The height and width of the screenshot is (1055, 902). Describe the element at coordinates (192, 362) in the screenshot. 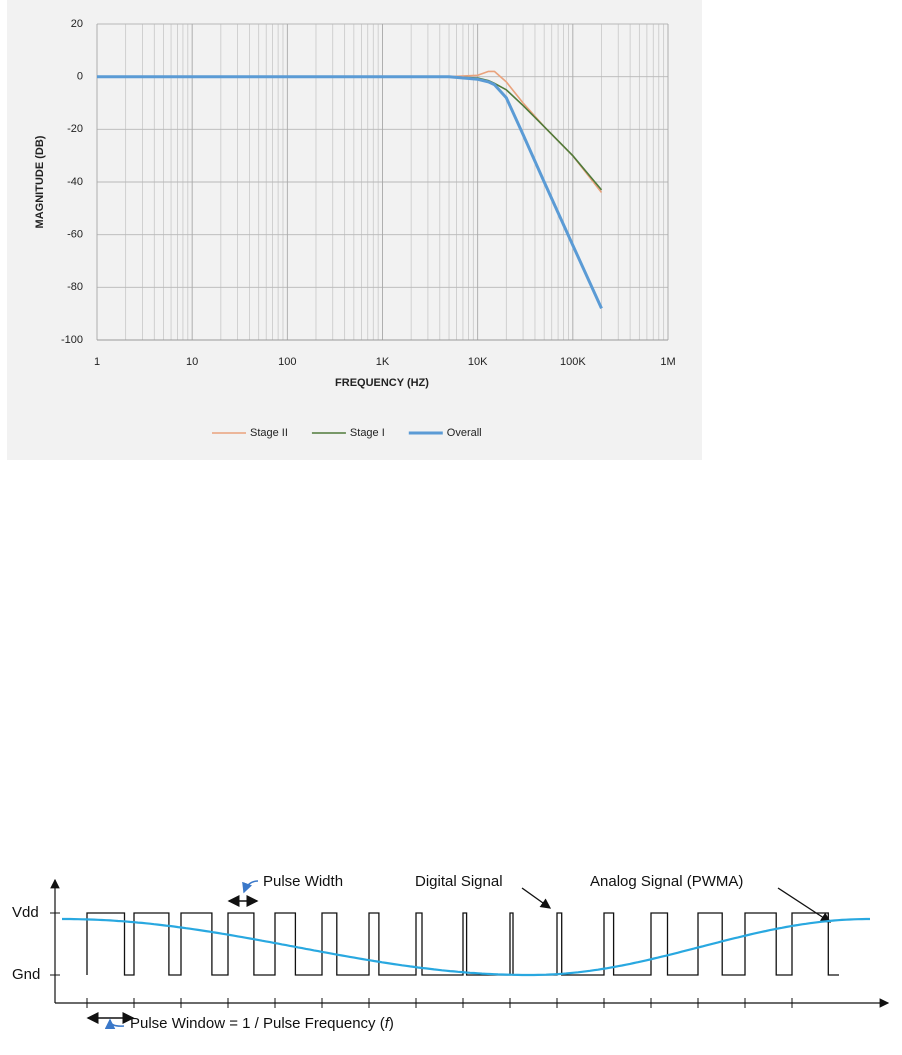

I see `x-tick-label: 10` at that location.